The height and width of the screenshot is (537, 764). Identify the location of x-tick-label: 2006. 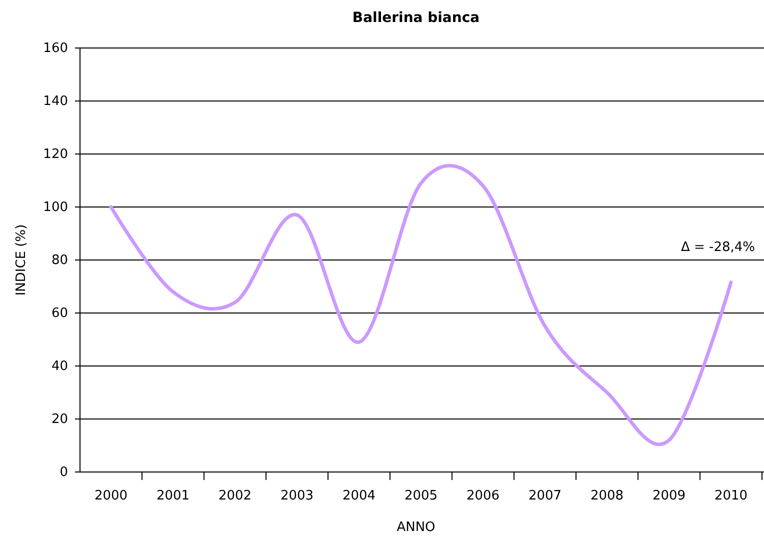
(483, 496).